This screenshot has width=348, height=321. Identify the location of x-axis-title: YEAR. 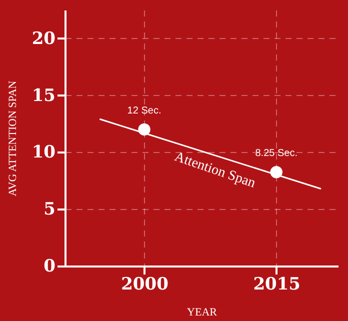
(202, 312).